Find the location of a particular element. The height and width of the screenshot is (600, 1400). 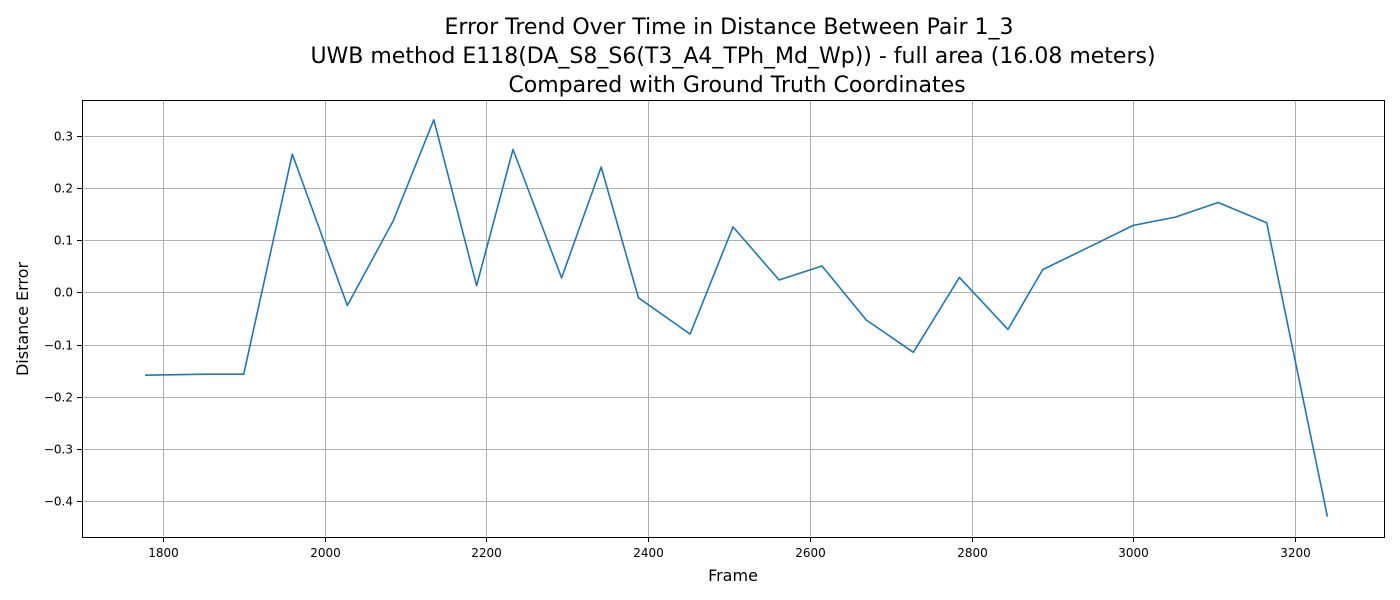

x-tick-label: 2800 is located at coordinates (972, 553).